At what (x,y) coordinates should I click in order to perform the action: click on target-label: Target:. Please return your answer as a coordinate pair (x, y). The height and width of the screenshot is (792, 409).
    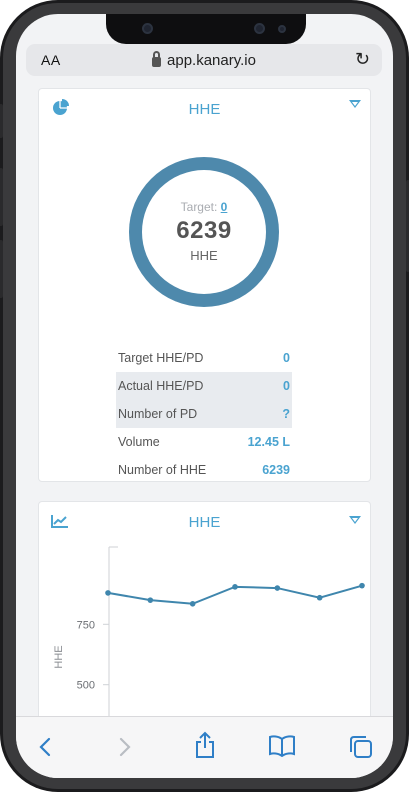
    Looking at the image, I should click on (199, 207).